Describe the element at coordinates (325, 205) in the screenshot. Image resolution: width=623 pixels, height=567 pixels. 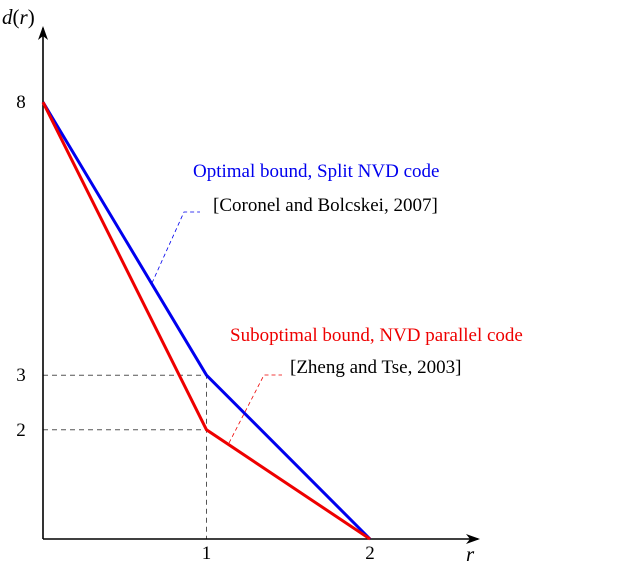
I see `series-citation-optimal: [Coronel and Bolcskei, 2007]` at that location.